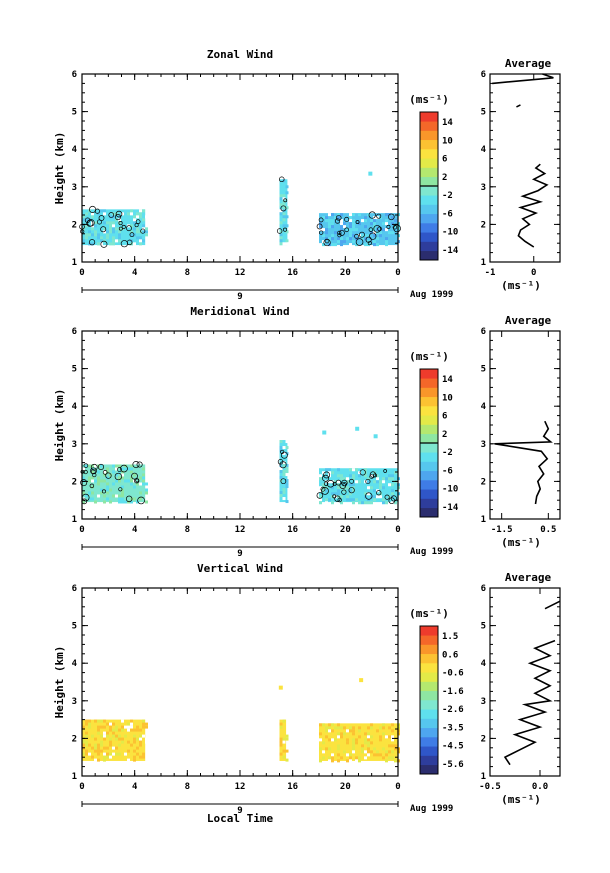  Describe the element at coordinates (453, 747) in the screenshot. I see `colorbar-tick-label: -4.5` at that location.